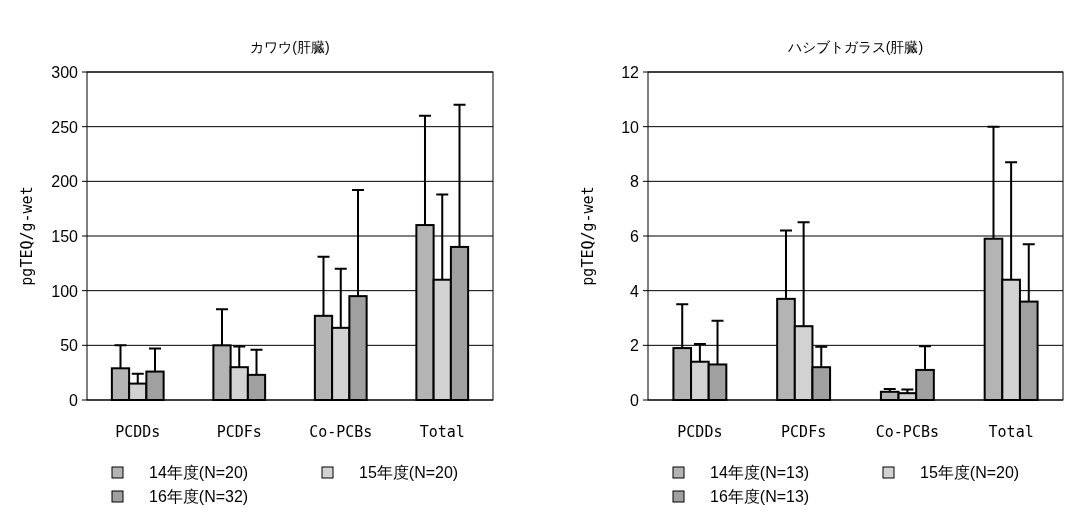  What do you see at coordinates (65, 72) in the screenshot?
I see `y-tick-label: 300` at bounding box center [65, 72].